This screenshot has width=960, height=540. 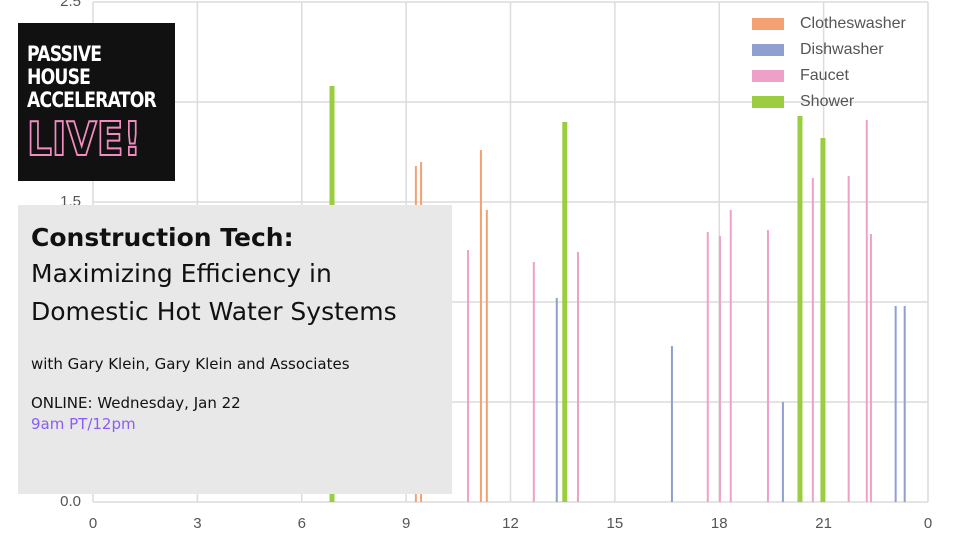 What do you see at coordinates (83, 424) in the screenshot?
I see `event-time: 9am PT/12pm` at bounding box center [83, 424].